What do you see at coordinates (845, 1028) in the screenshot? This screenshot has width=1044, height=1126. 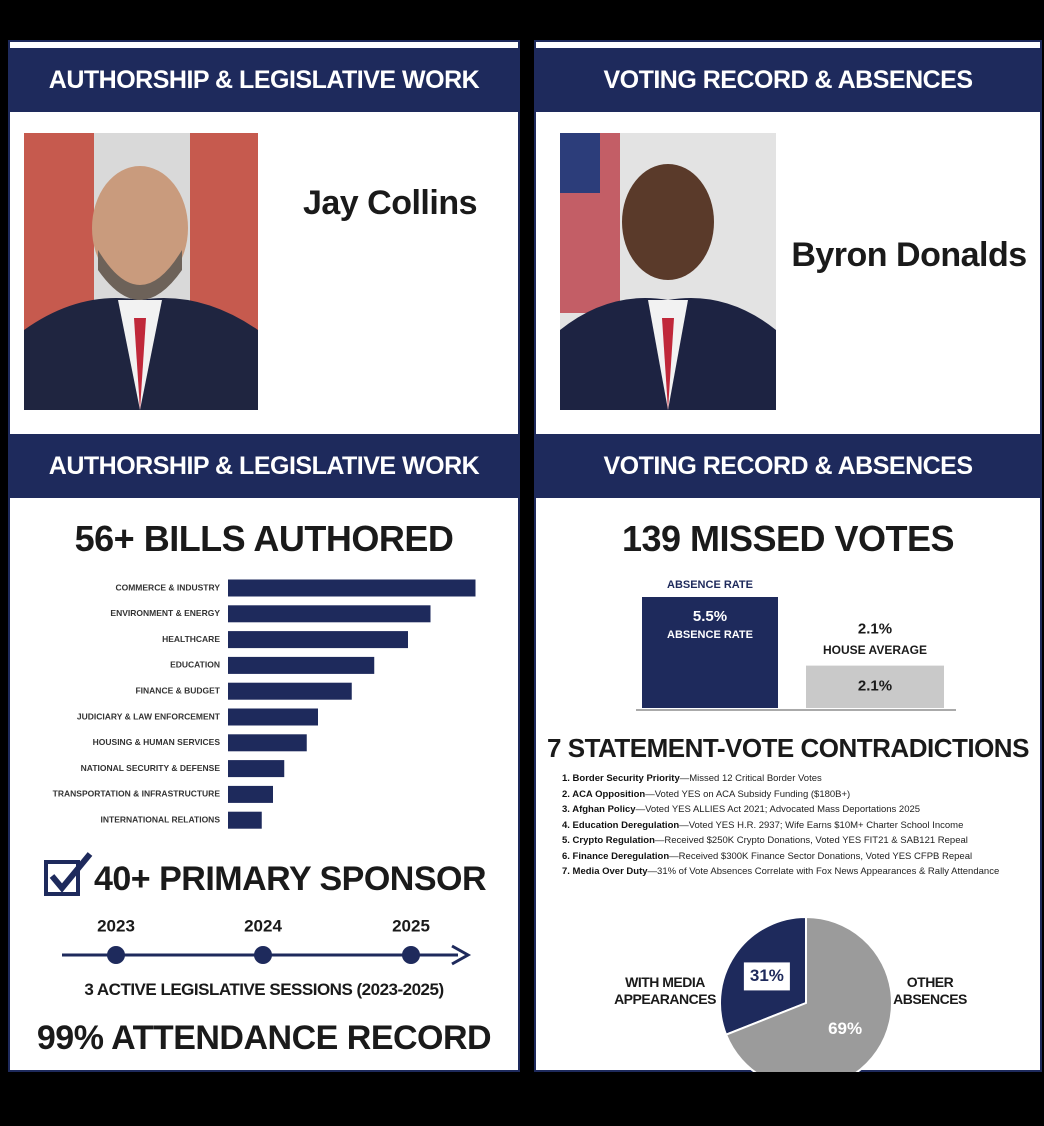 I see `value-label: 69%` at bounding box center [845, 1028].